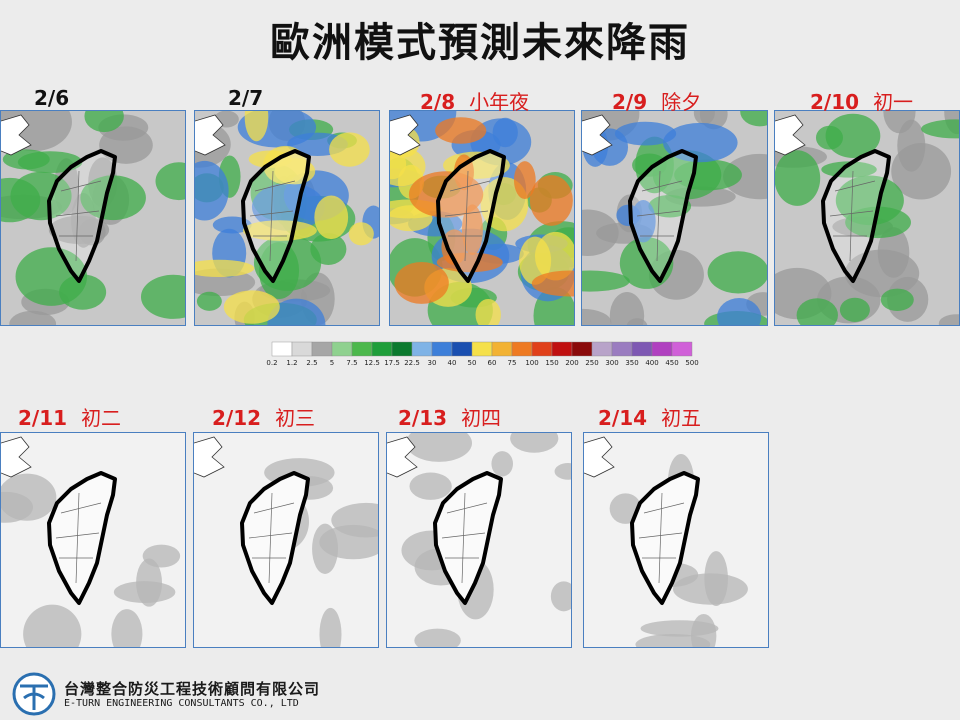  Describe the element at coordinates (631, 363) in the screenshot. I see `colorbar-tick-label: 350` at that location.